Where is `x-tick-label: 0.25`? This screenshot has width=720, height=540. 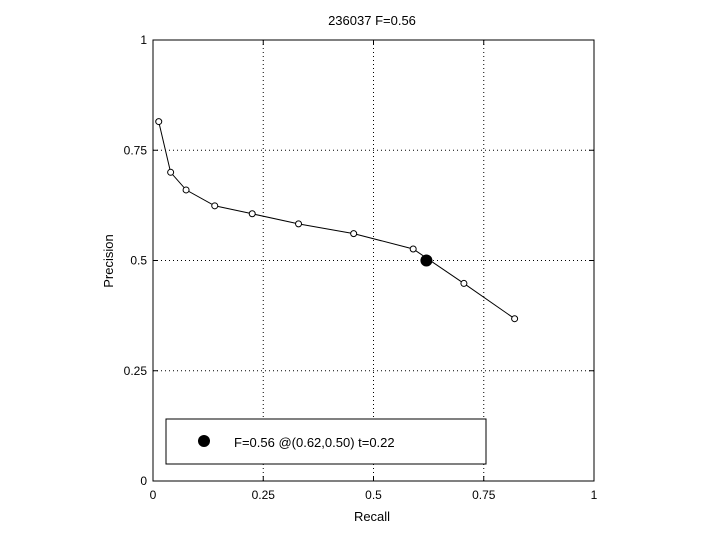
x-tick-label: 0.25 is located at coordinates (264, 495).